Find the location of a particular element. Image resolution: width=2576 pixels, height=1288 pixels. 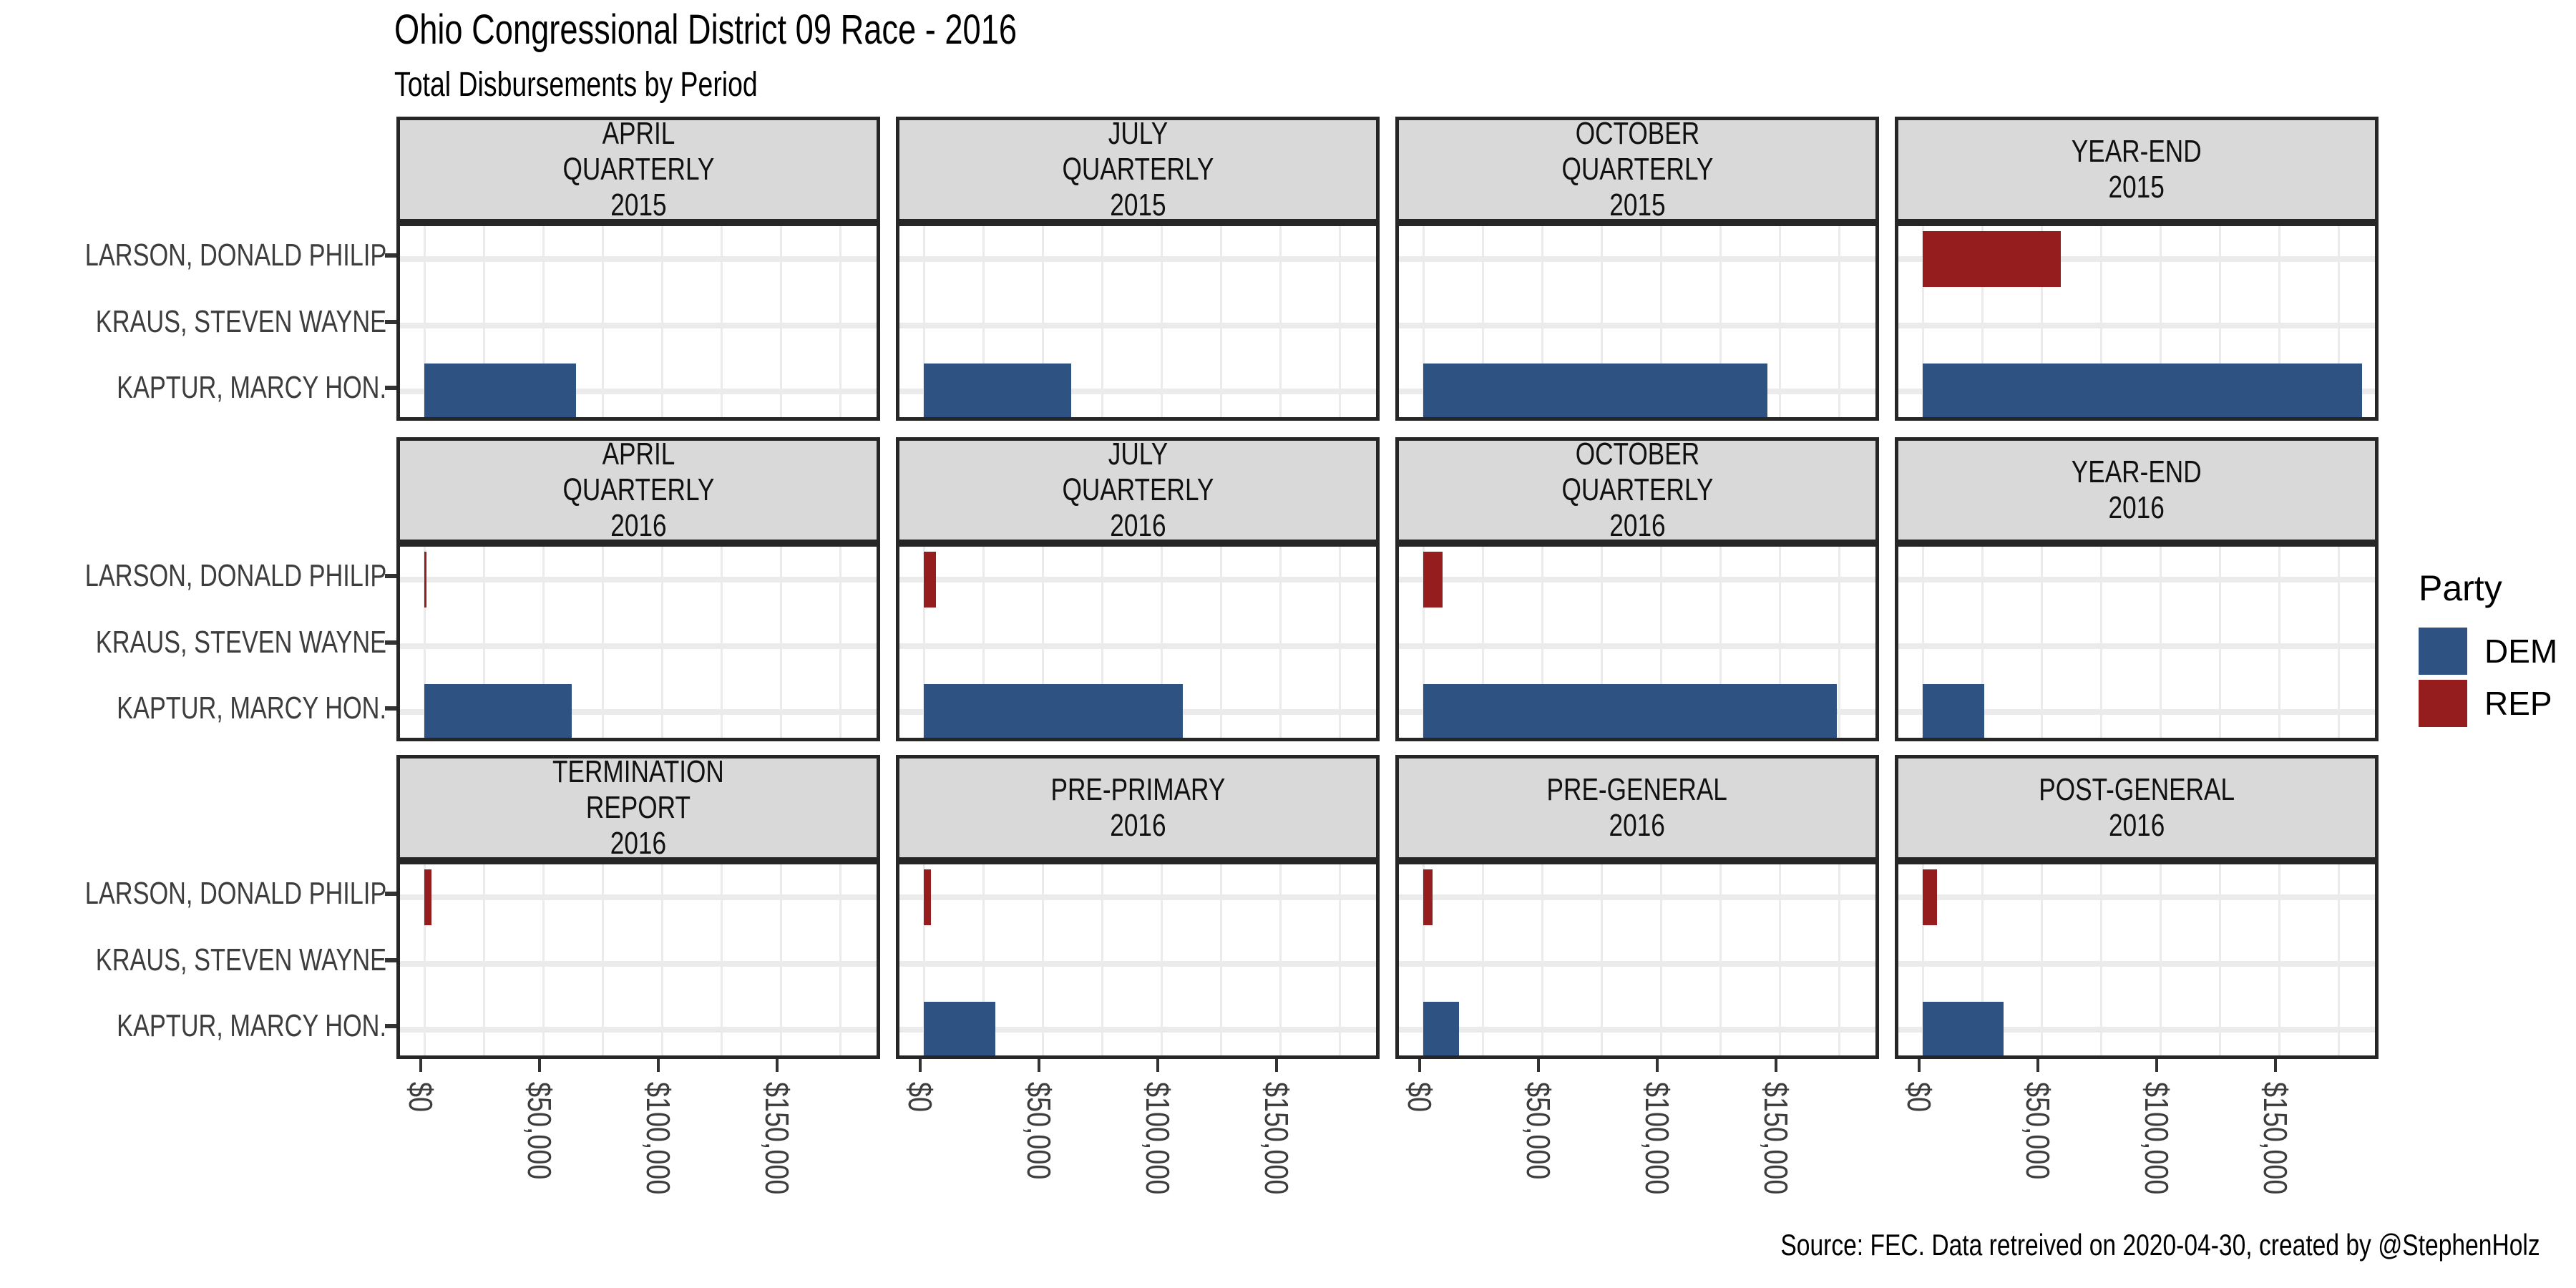

legend: Party DEM REP is located at coordinates (2488, 649).